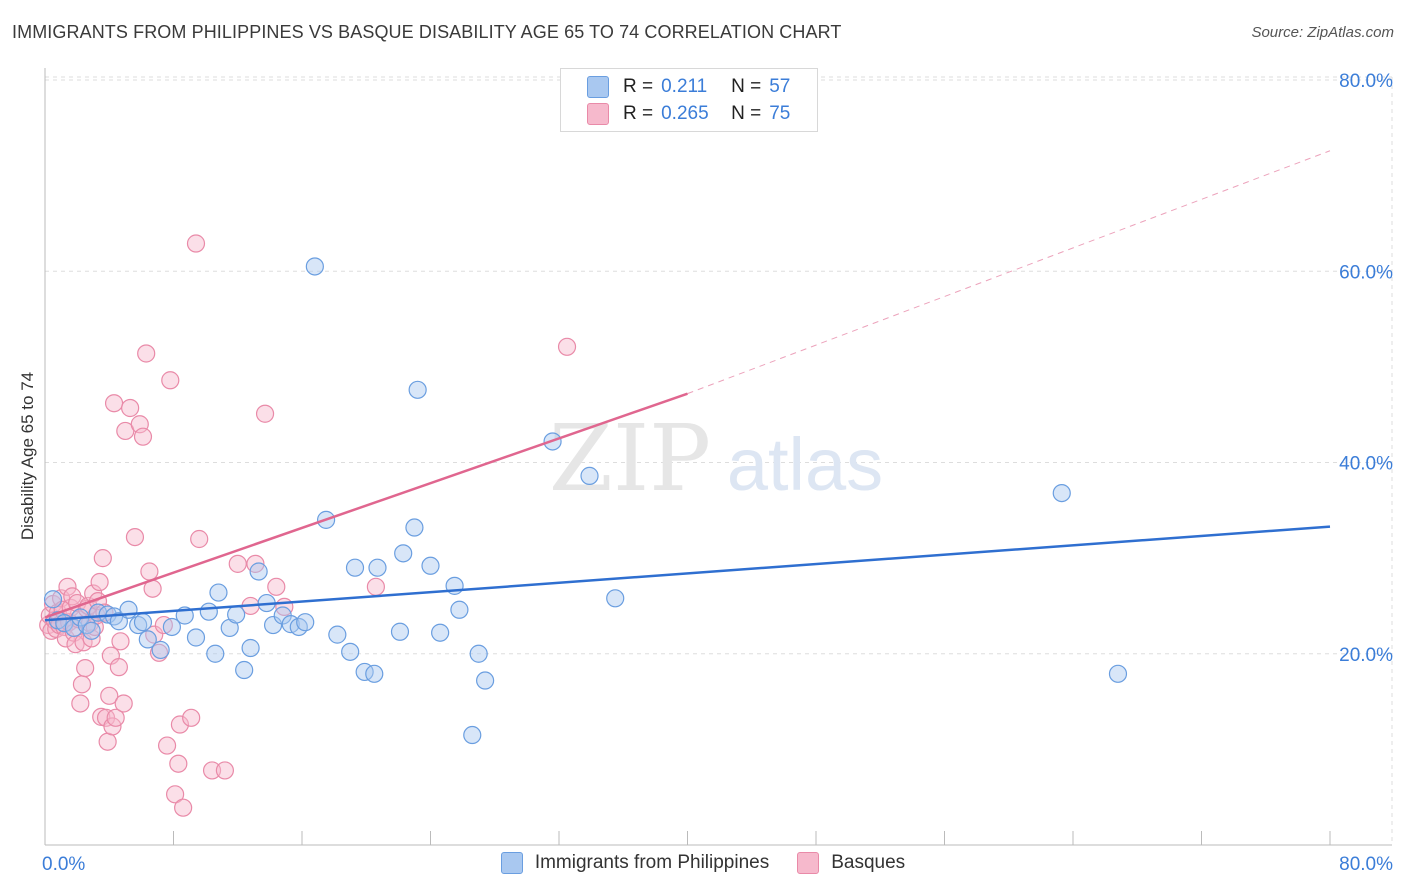 The height and width of the screenshot is (892, 1406). I want to click on x-tick-label: 80.0%, so click(1366, 864).